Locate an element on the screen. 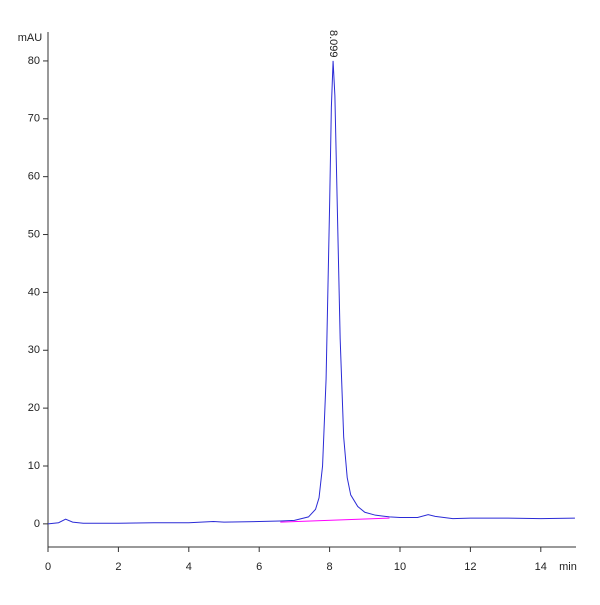 The height and width of the screenshot is (605, 600). y-tick-label: 60 is located at coordinates (34, 177).